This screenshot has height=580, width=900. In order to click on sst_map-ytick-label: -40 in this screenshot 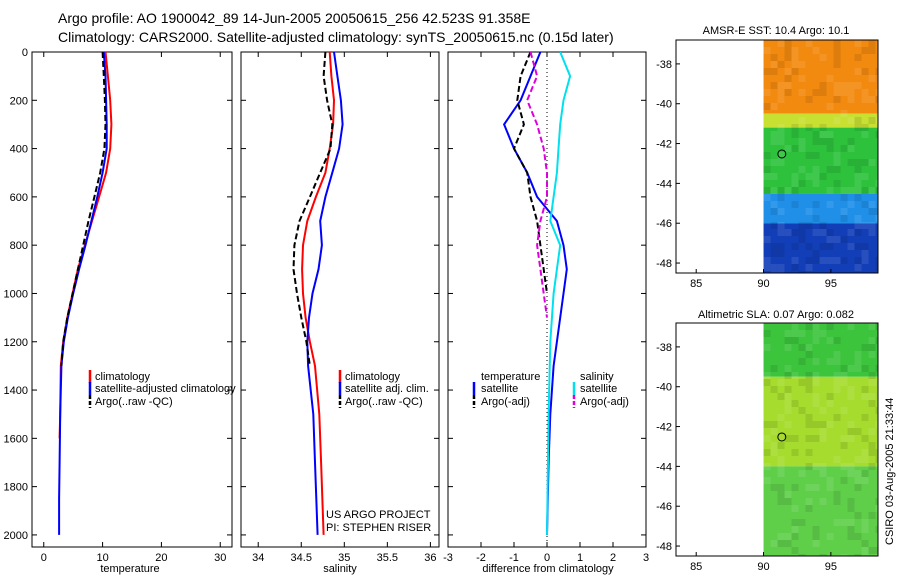, I will do `click(664, 105)`.